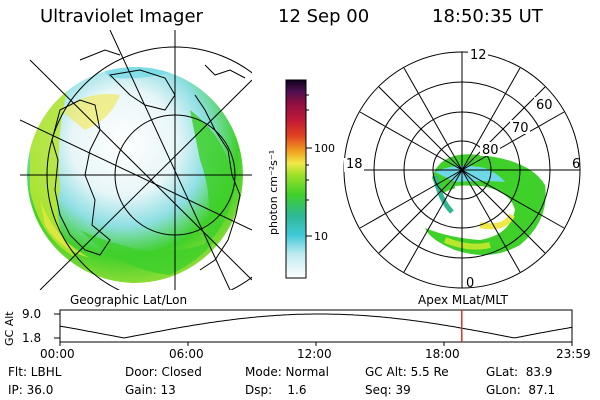 This screenshot has height=400, width=600. Describe the element at coordinates (273, 192) in the screenshot. I see `colorbar-label: photon cm⁻²s⁻¹` at that location.